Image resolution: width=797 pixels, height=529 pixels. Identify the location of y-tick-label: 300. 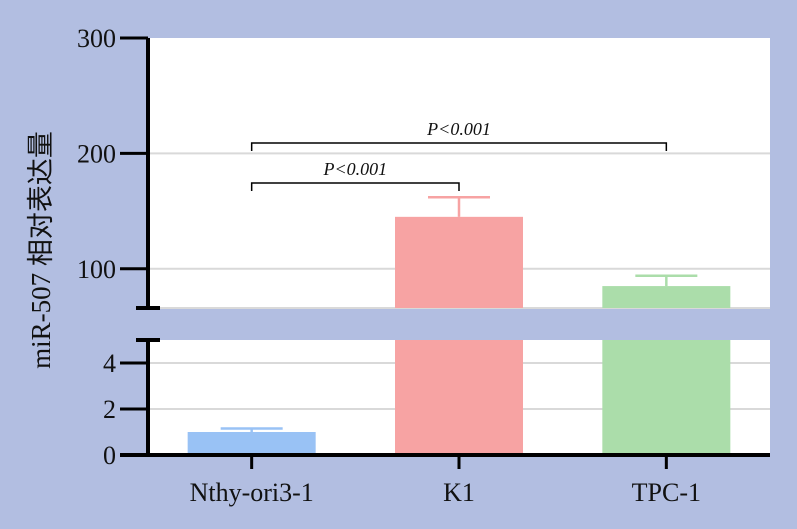
(96, 38).